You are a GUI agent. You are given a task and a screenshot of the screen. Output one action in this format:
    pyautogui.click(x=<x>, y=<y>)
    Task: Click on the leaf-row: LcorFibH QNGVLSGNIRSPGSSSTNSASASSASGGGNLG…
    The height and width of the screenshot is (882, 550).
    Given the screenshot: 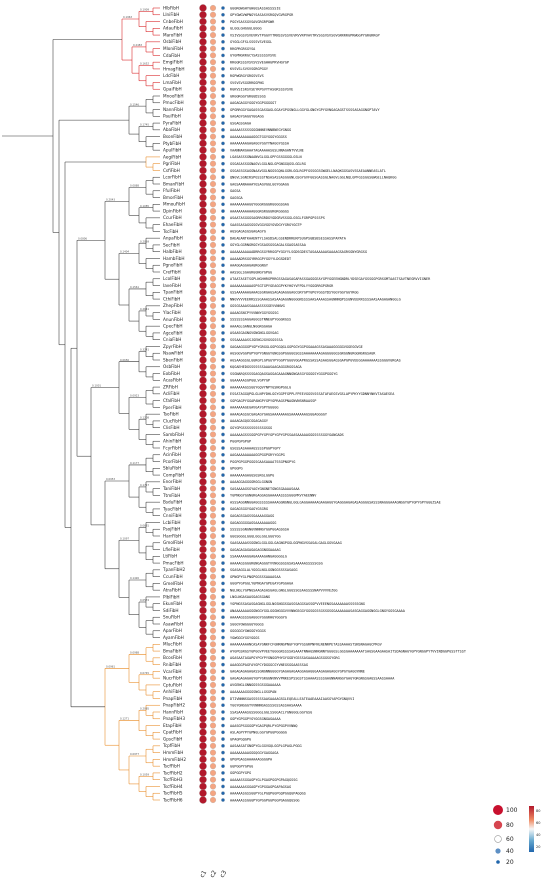 What is the action you would take?
    pyautogui.click(x=279, y=177)
    